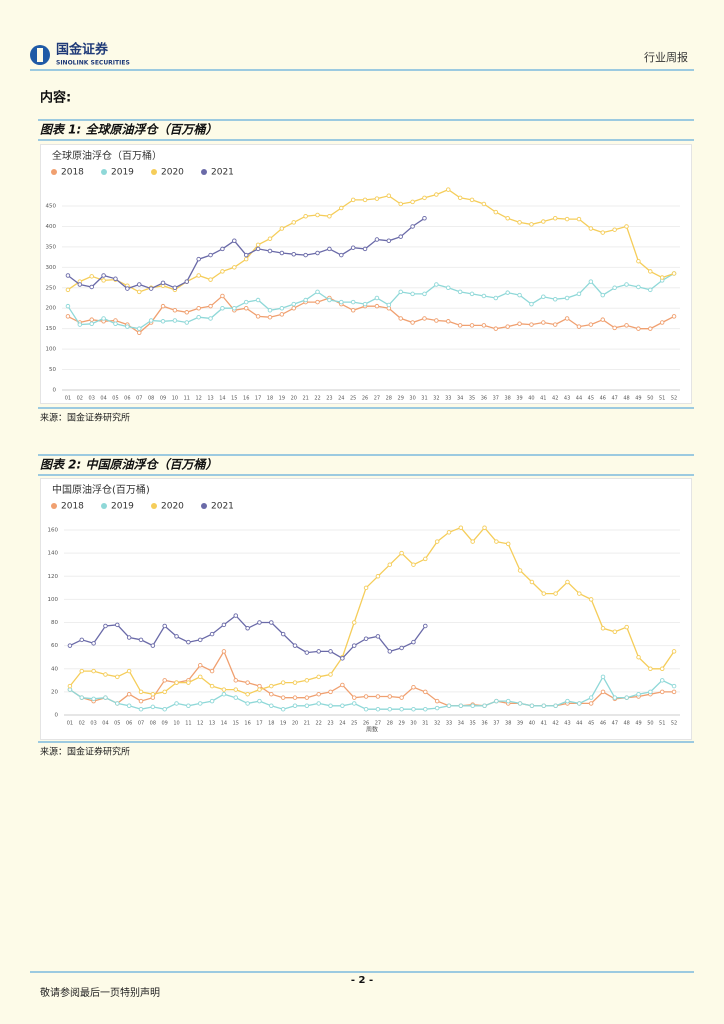 The height and width of the screenshot is (1024, 724). Describe the element at coordinates (122, 173) in the screenshot. I see `legend-label: 2019` at that location.